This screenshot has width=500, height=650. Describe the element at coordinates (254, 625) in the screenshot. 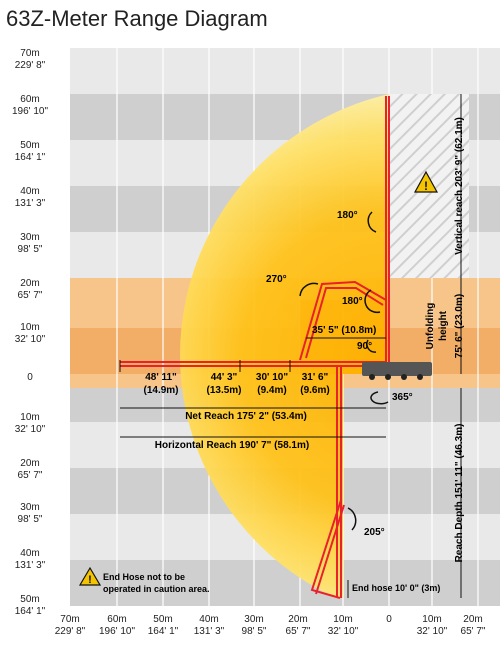

I see `x-label: 30m 98' 5"` at that location.